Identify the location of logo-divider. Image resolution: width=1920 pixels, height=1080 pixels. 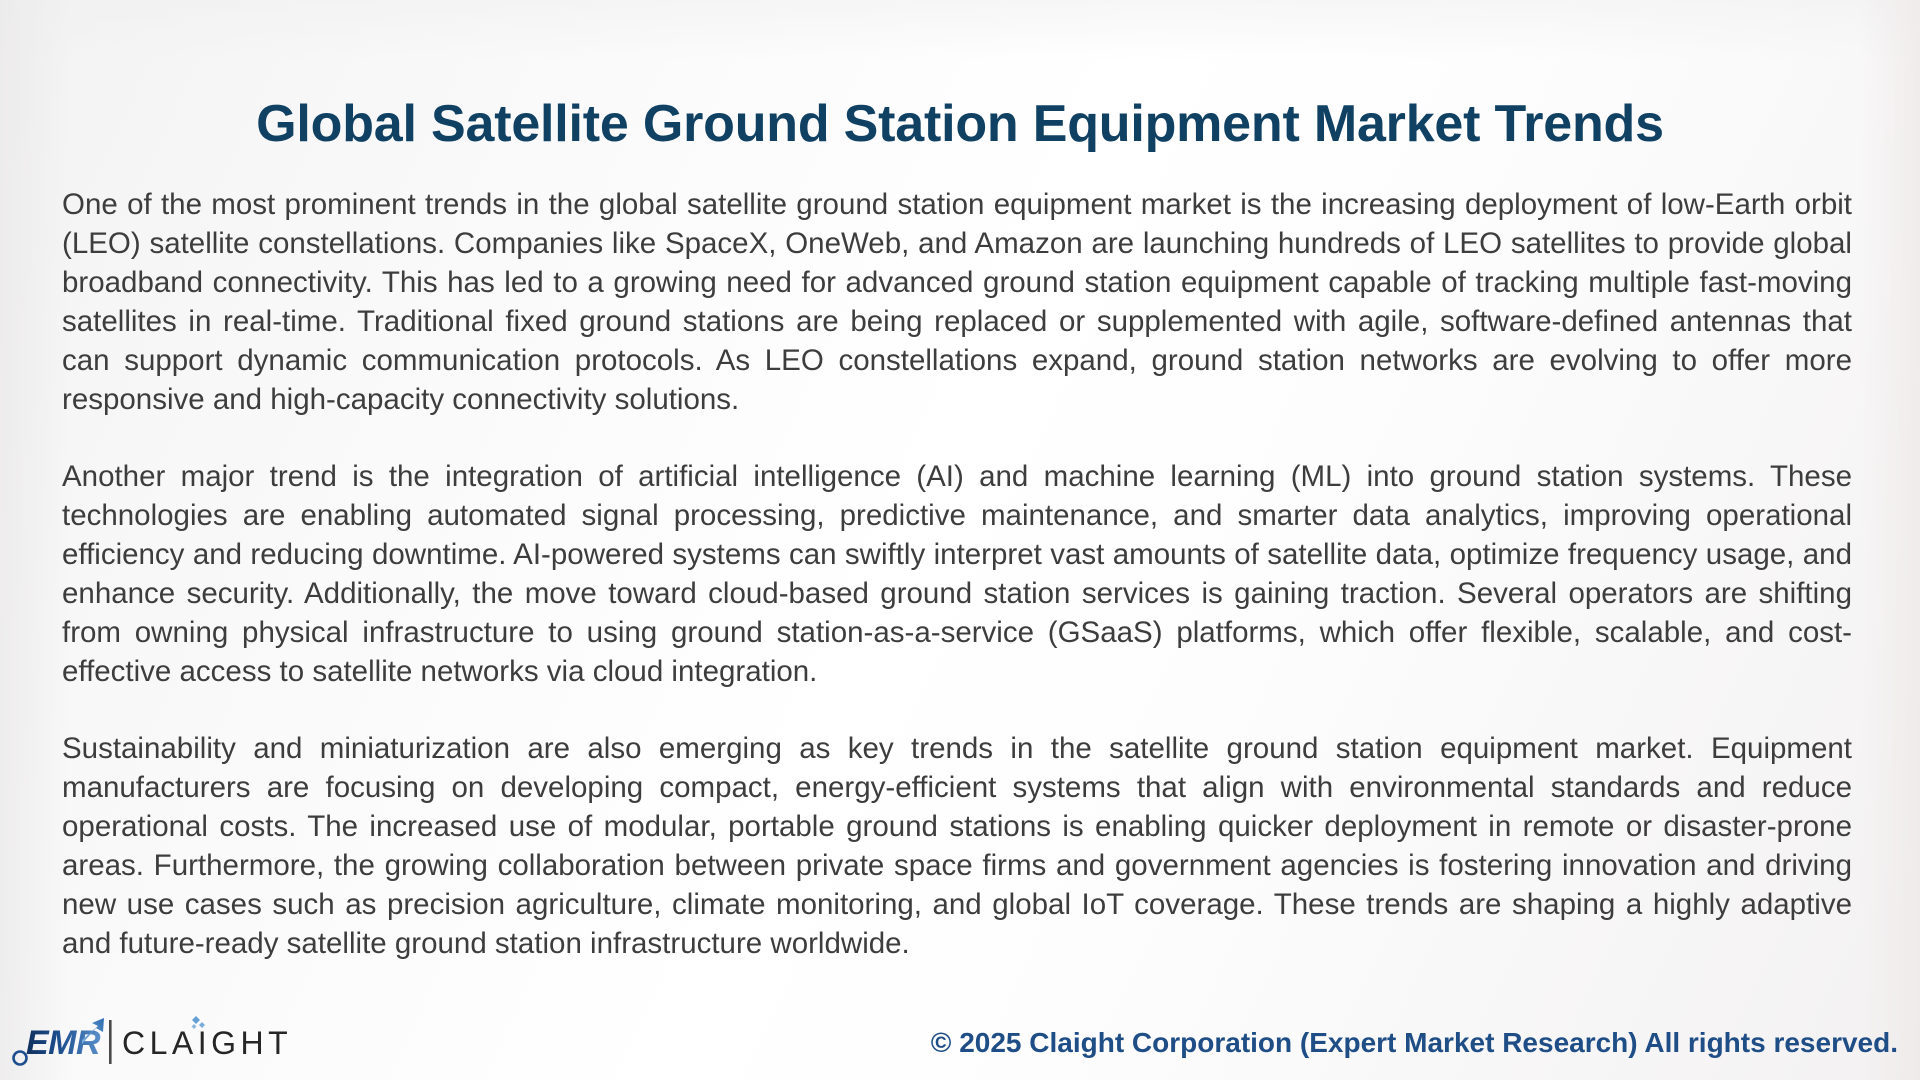
(110, 1042).